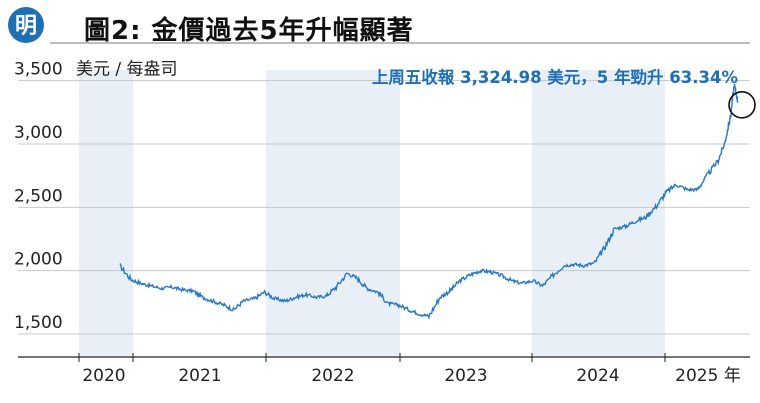 Image resolution: width=760 pixels, height=403 pixels. I want to click on latest-price-circle, so click(742, 105).